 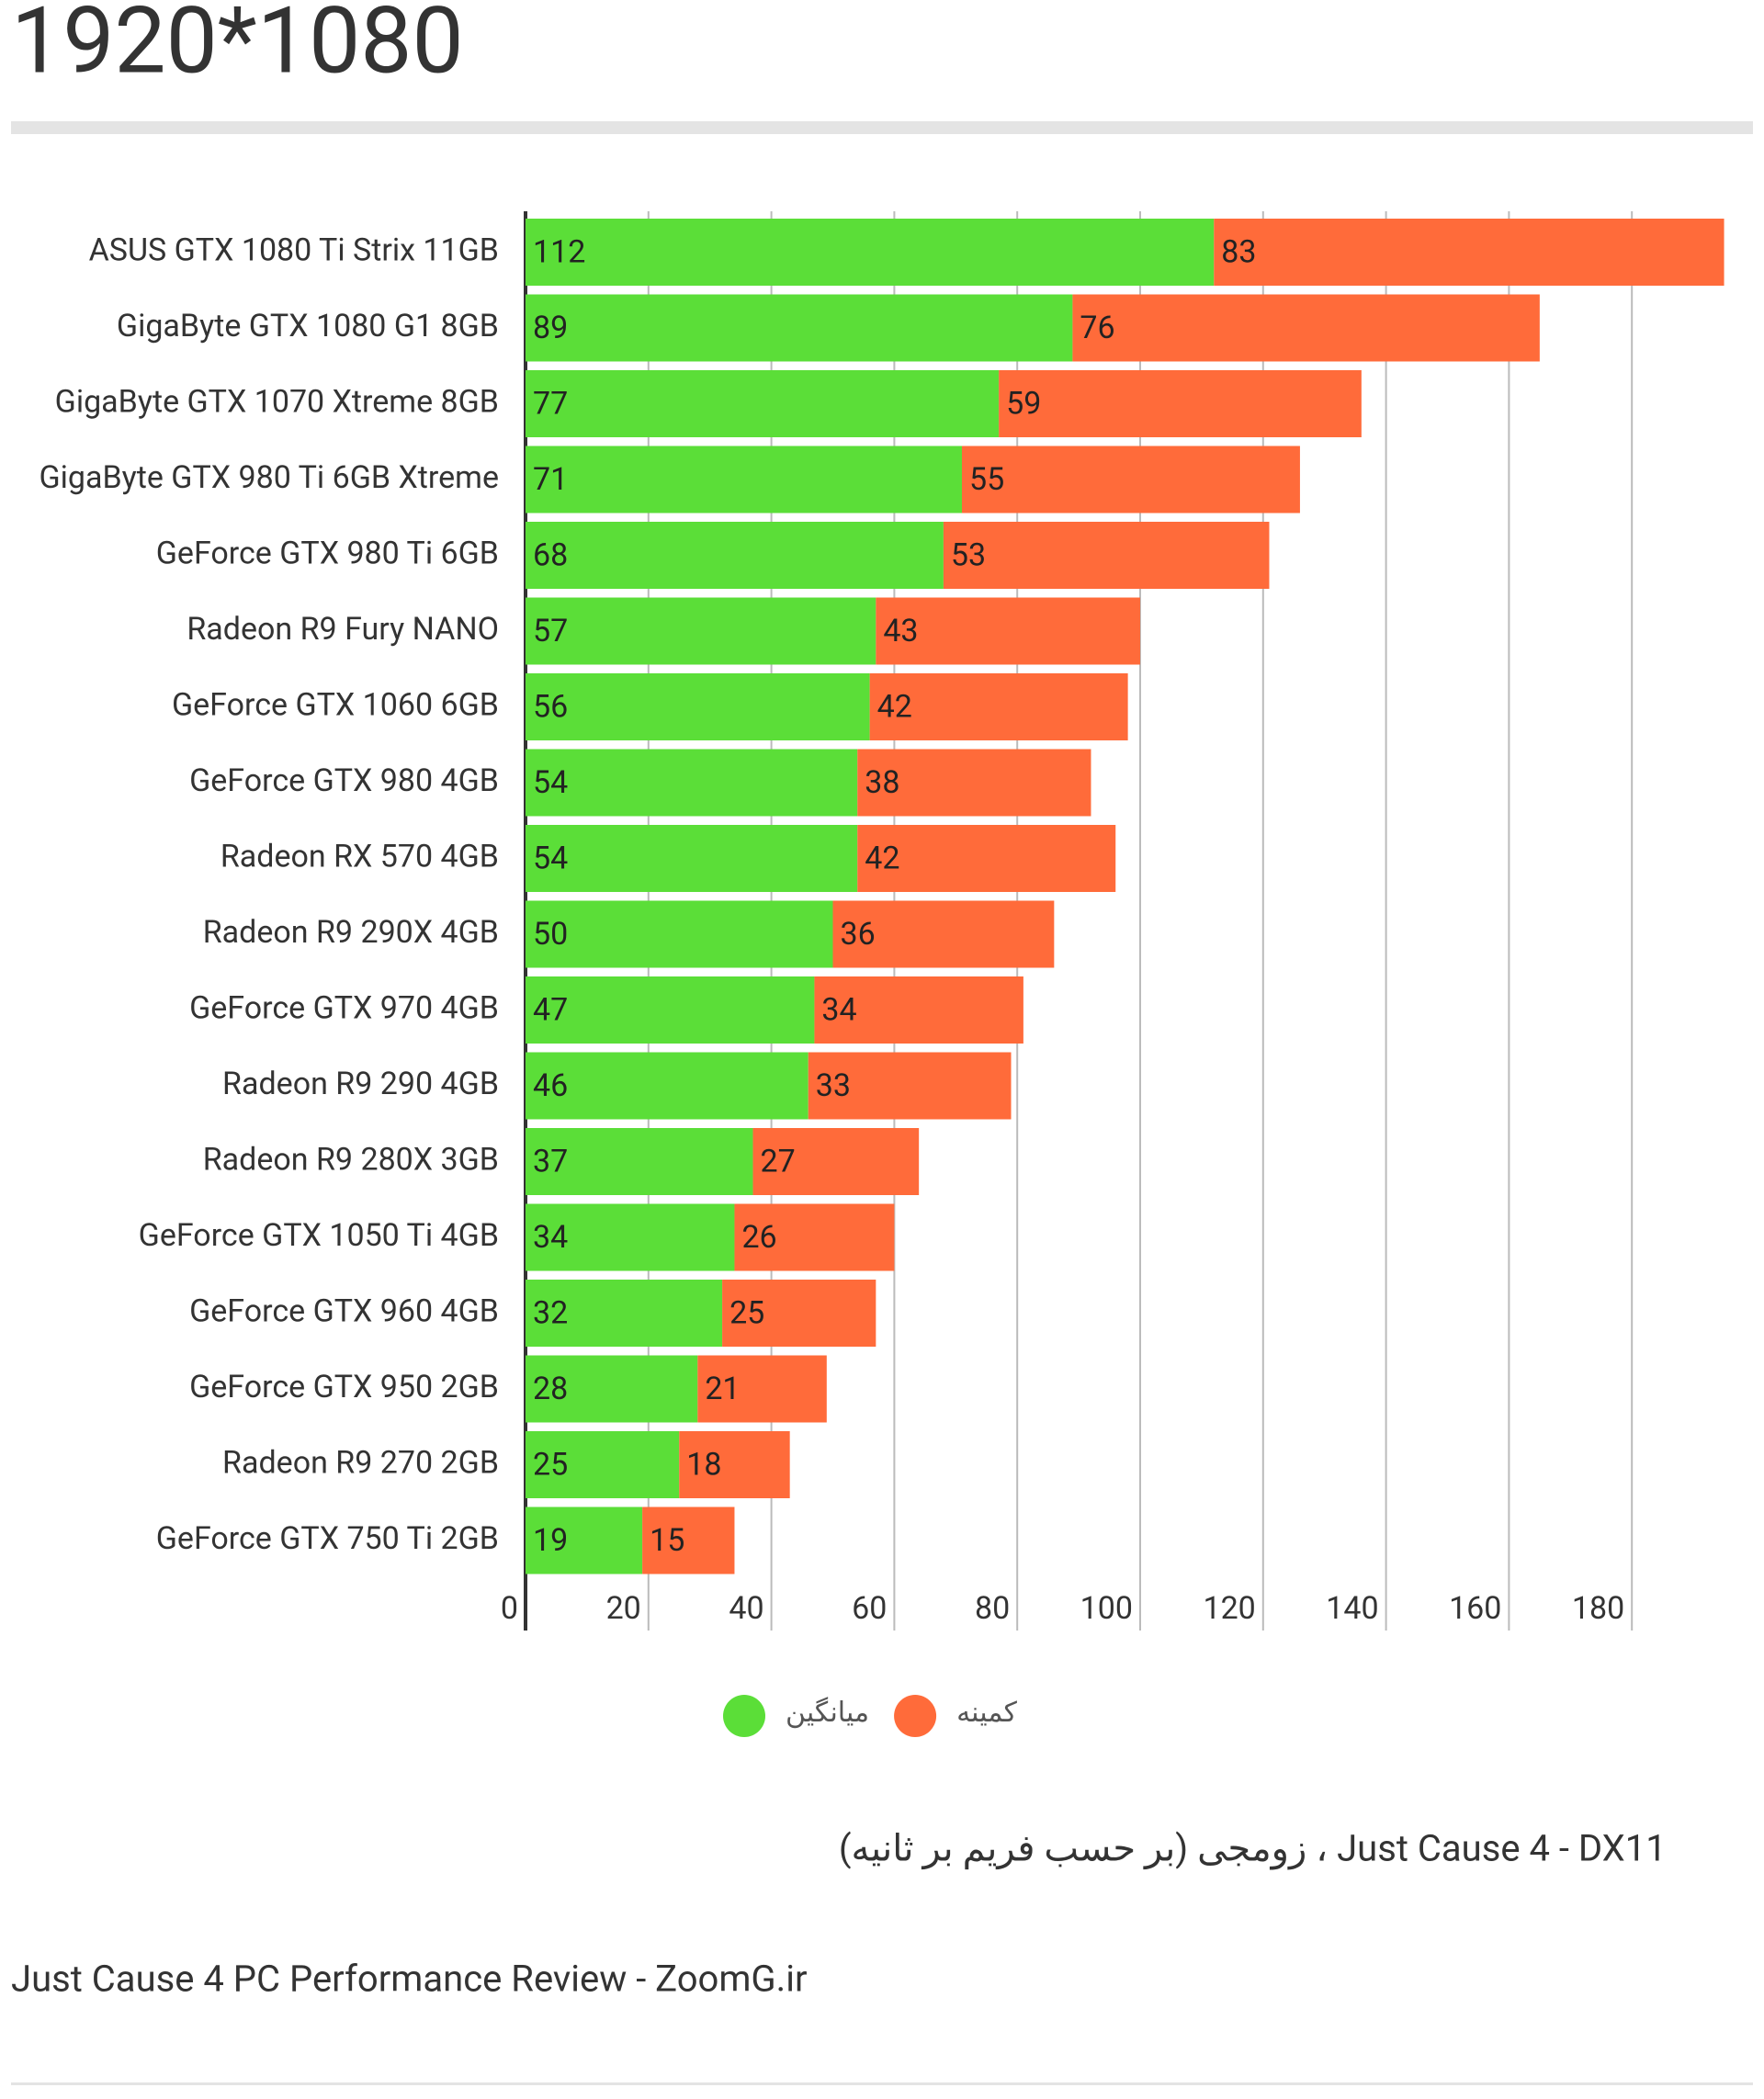 What do you see at coordinates (882, 858) in the screenshot?
I see `value-label: 42` at bounding box center [882, 858].